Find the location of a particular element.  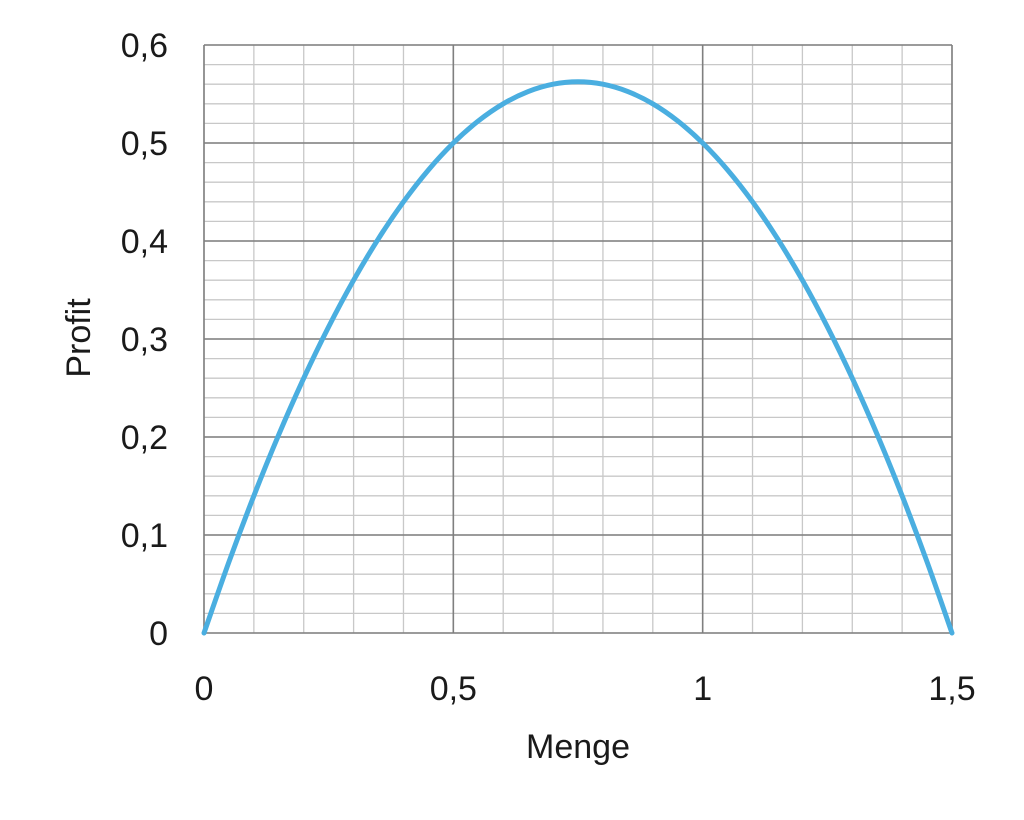

y-tick-label: 0,5 is located at coordinates (144, 144).